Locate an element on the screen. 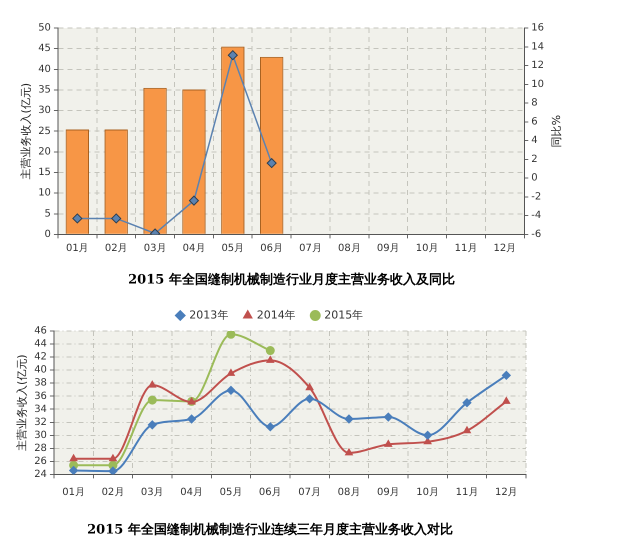  text: 2015 年全国缝制机械制造行业连续三年月度主营业务收入对比 is located at coordinates (270, 530).